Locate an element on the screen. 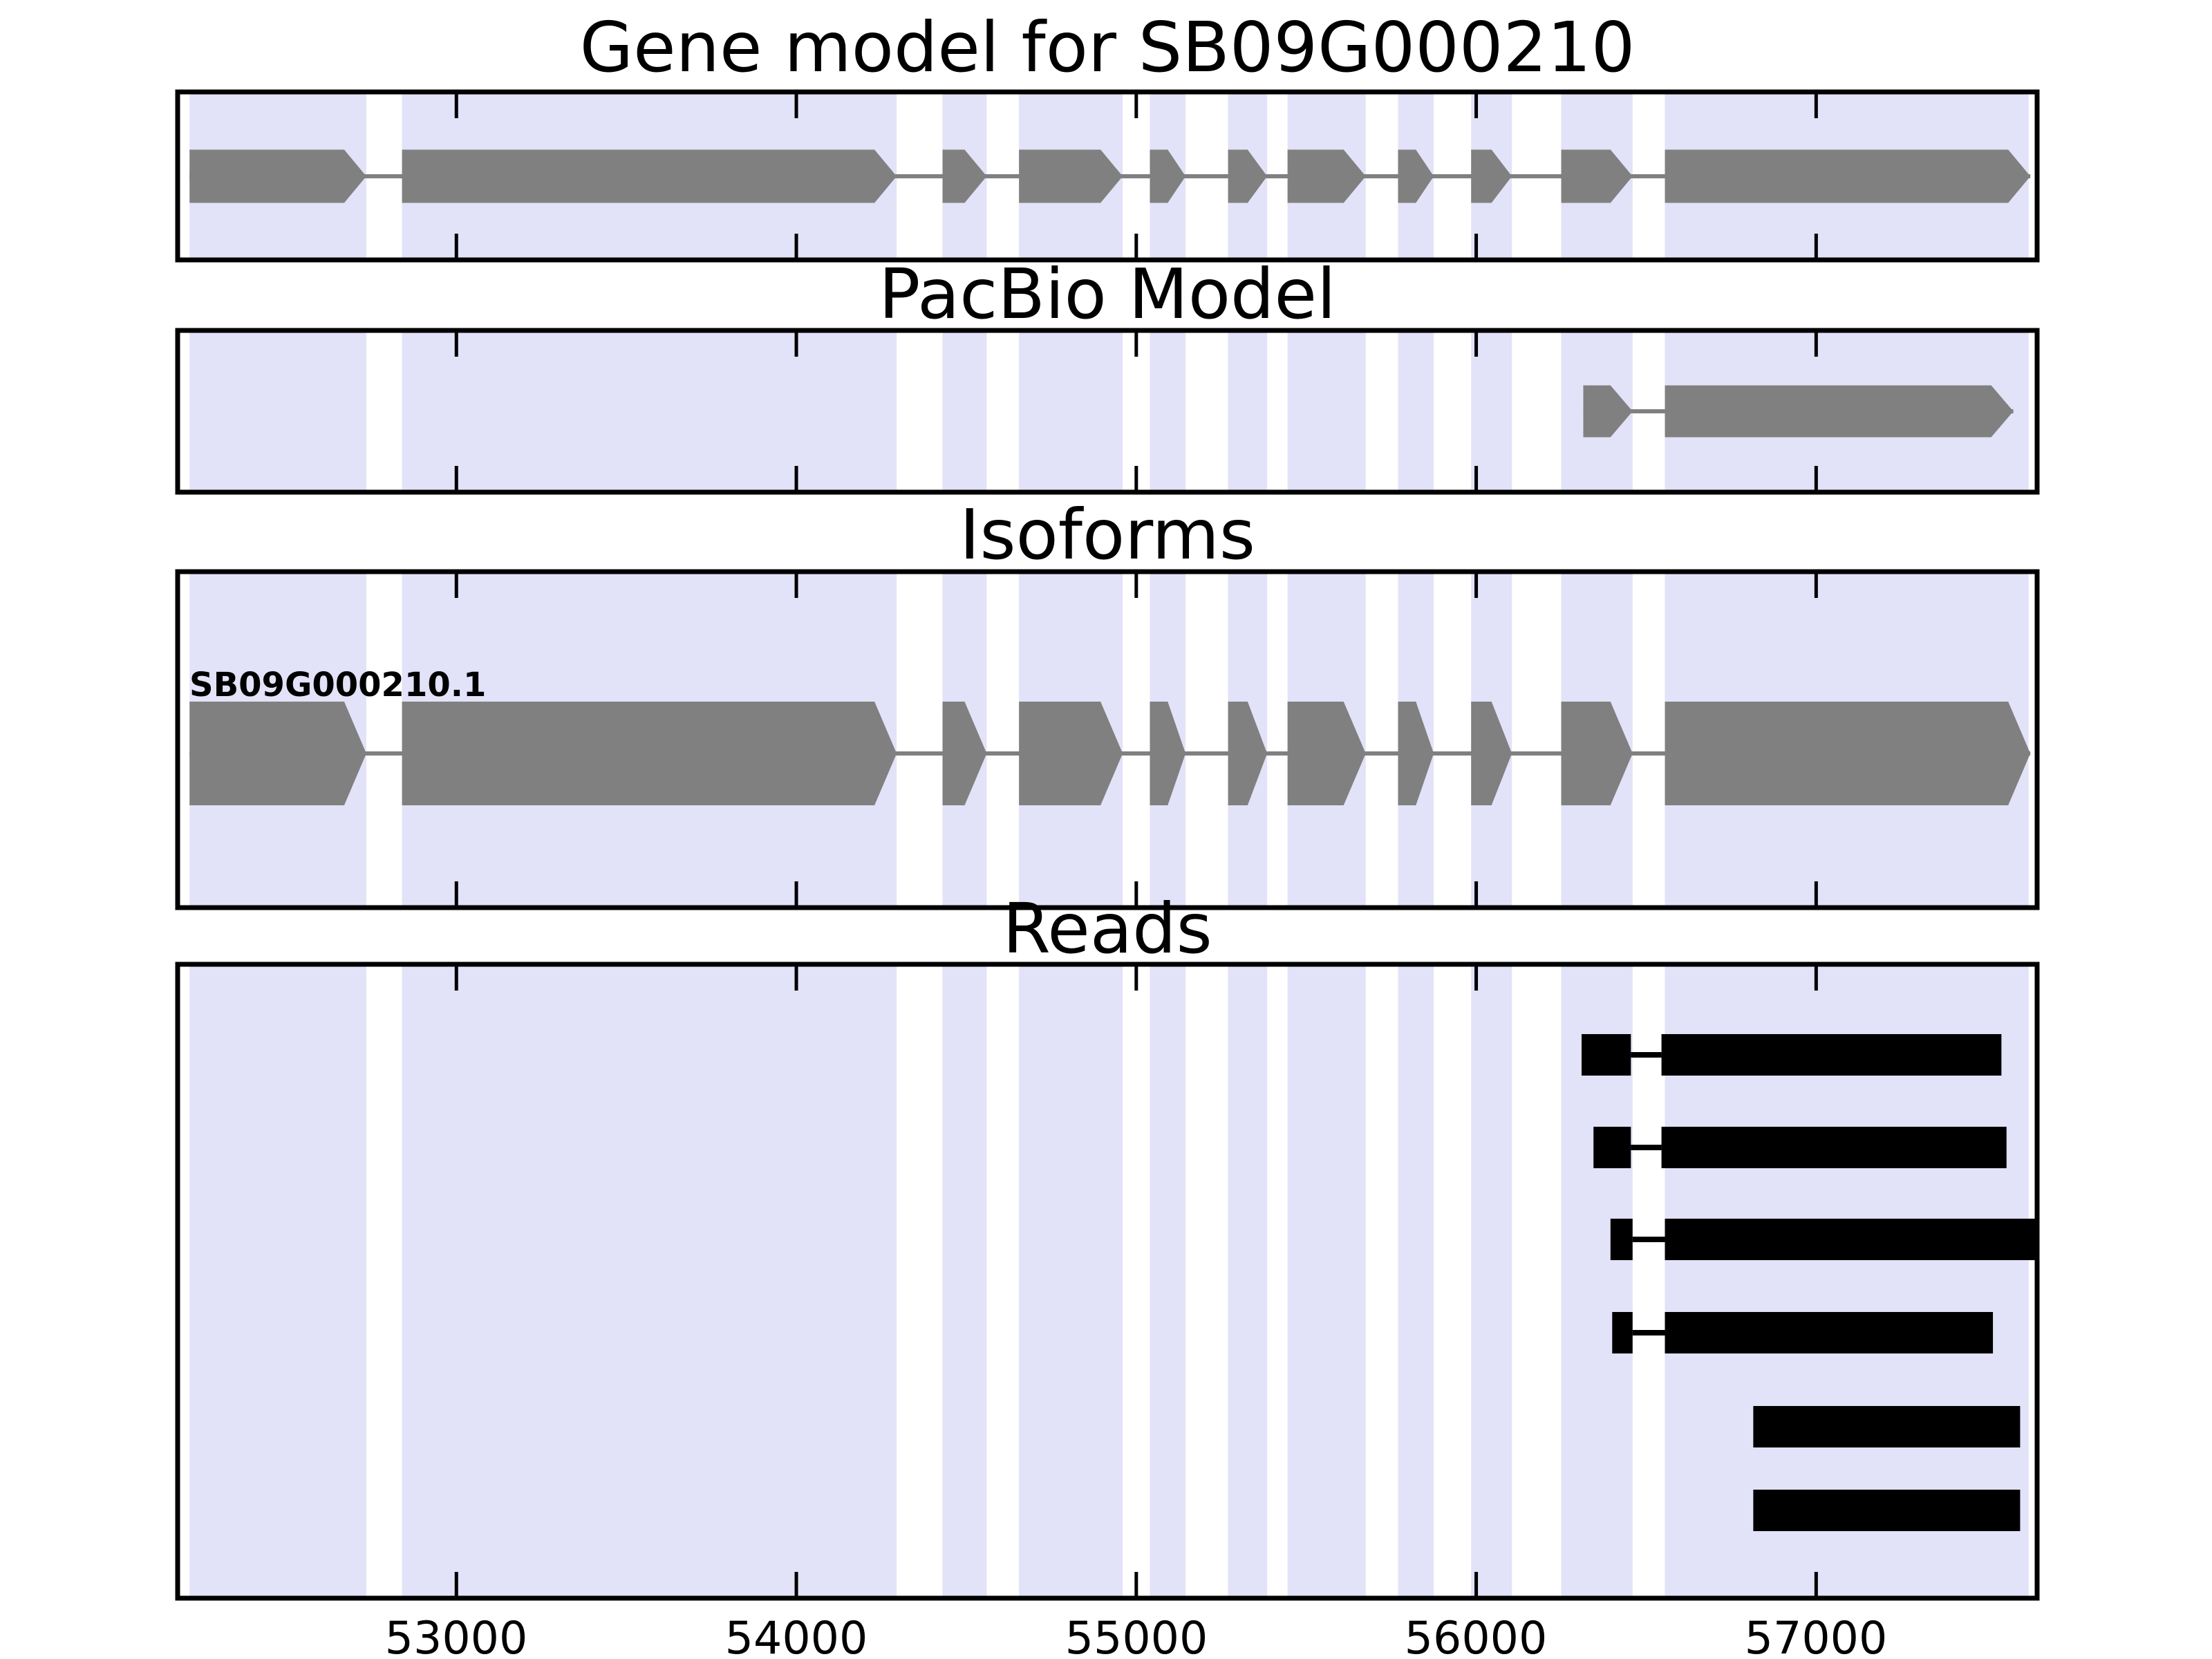  x-tick-label: 55000 is located at coordinates (1136, 1636).